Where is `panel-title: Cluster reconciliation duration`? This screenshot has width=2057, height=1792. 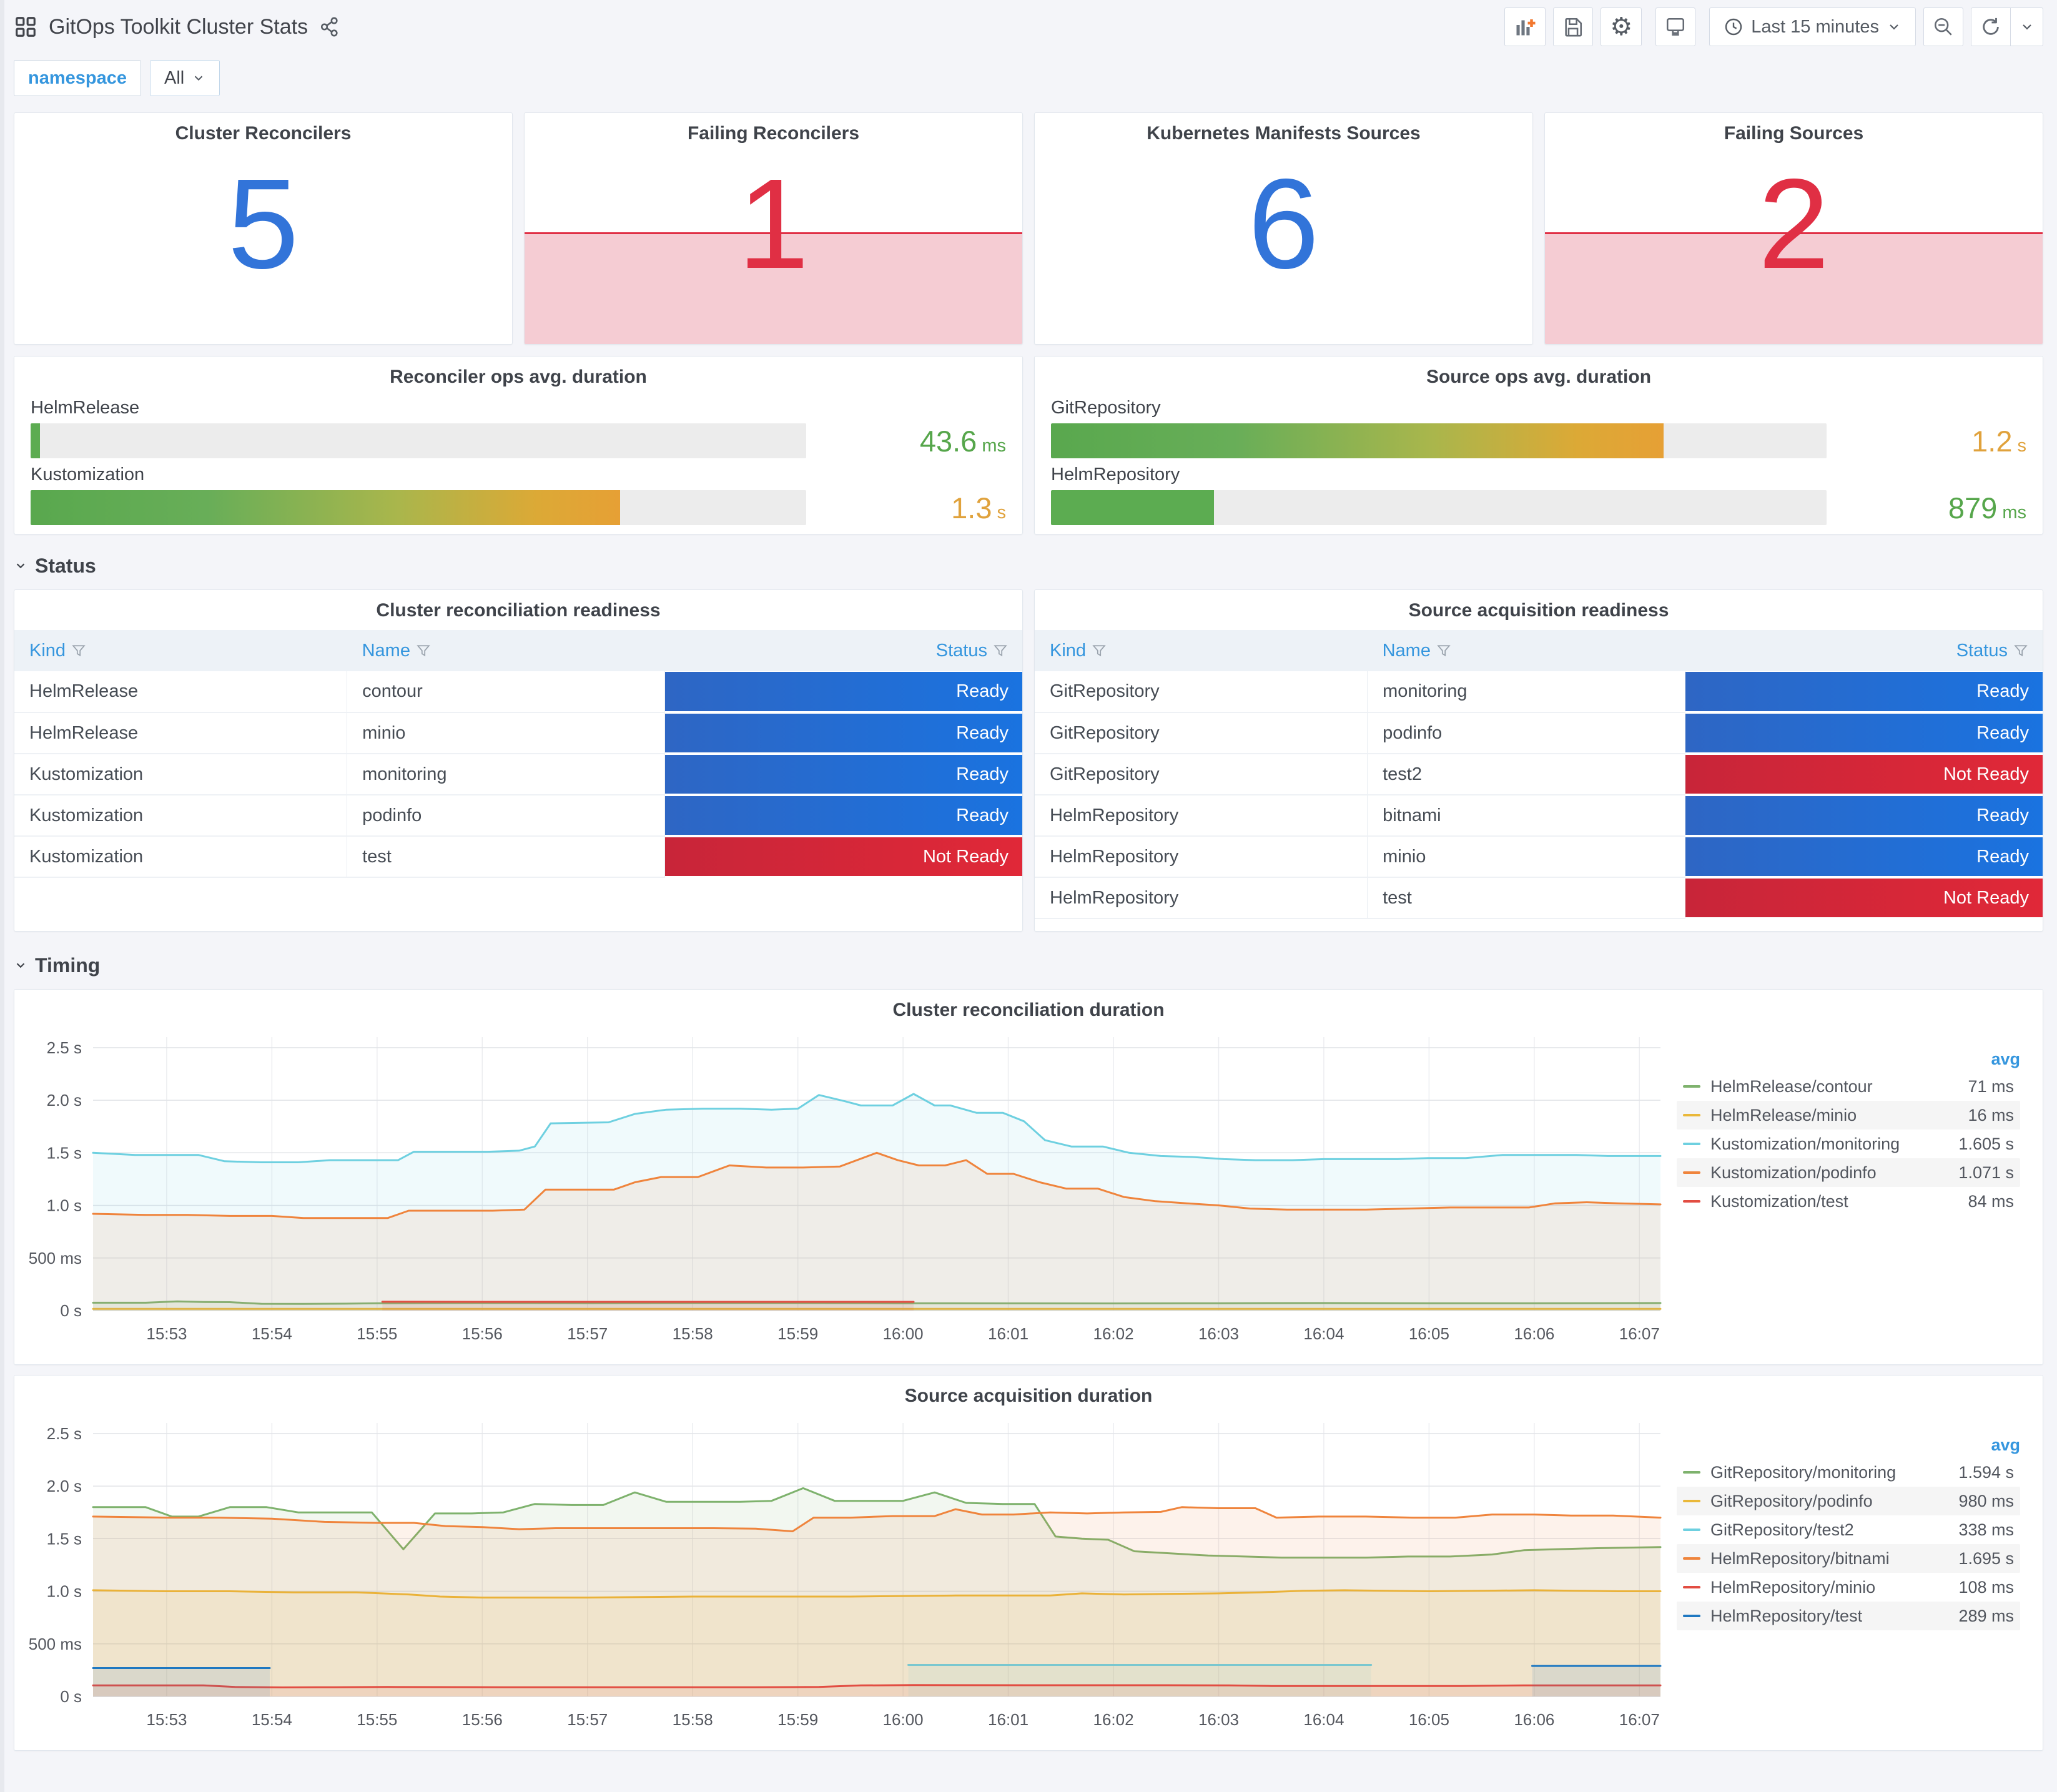 panel-title: Cluster reconciliation duration is located at coordinates (1028, 1010).